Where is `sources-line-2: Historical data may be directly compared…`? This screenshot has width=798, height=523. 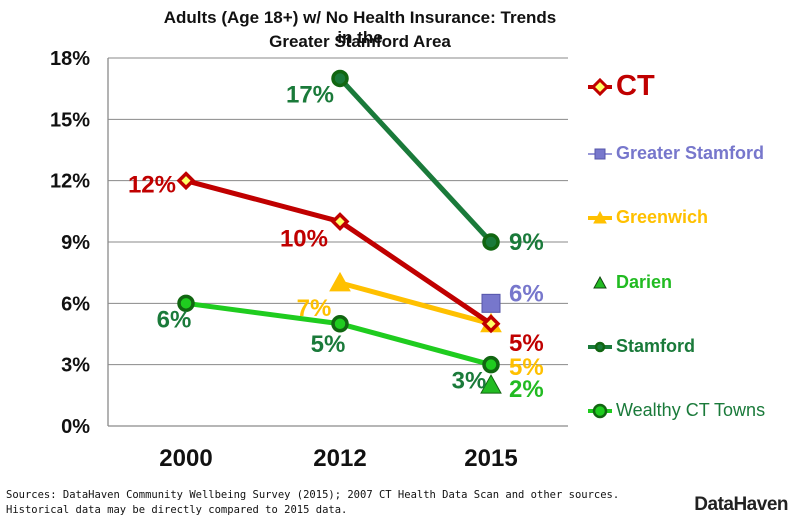
sources-line-2: Historical data may be directly compared… is located at coordinates (177, 510).